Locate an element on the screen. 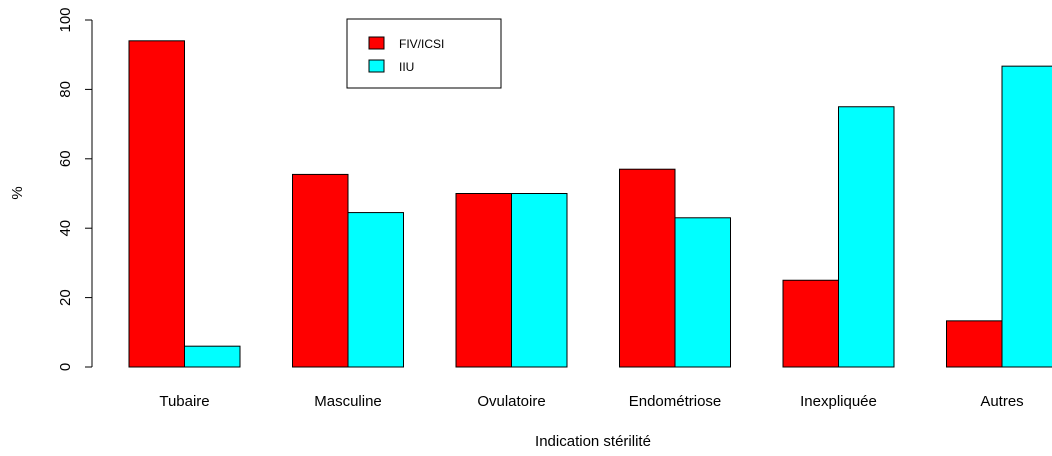  bar-endometriose-fiv-icsi is located at coordinates (647, 268).